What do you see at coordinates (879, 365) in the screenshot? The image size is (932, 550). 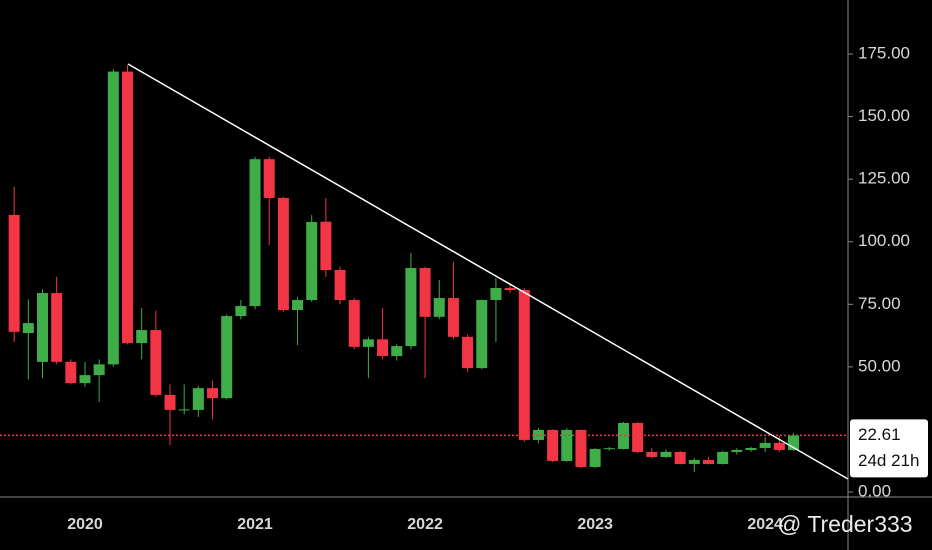 I see `y-tick-label: 50.00` at bounding box center [879, 365].